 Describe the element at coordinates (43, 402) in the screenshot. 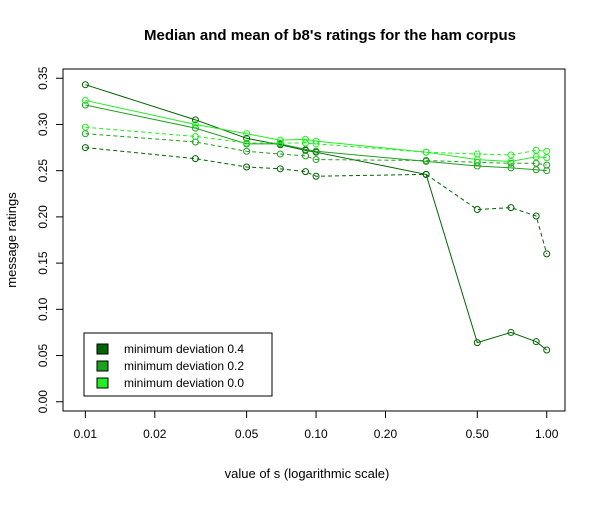

I see `y-tick-label: 0.00` at that location.